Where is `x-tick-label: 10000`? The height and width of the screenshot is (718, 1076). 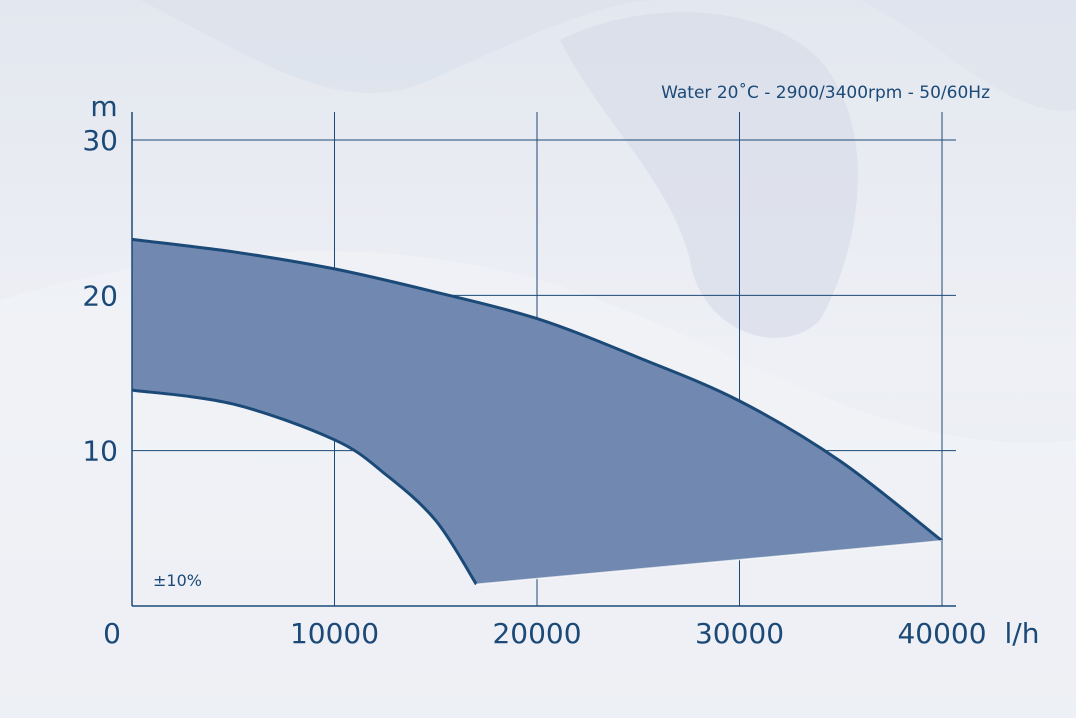
x-tick-label: 10000 is located at coordinates (334, 633).